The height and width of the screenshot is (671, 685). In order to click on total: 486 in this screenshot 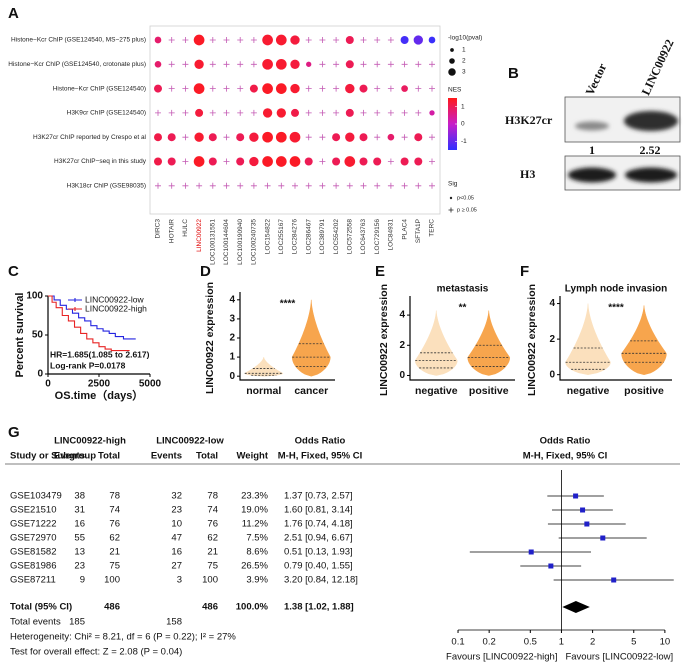, I will do `click(210, 607)`.